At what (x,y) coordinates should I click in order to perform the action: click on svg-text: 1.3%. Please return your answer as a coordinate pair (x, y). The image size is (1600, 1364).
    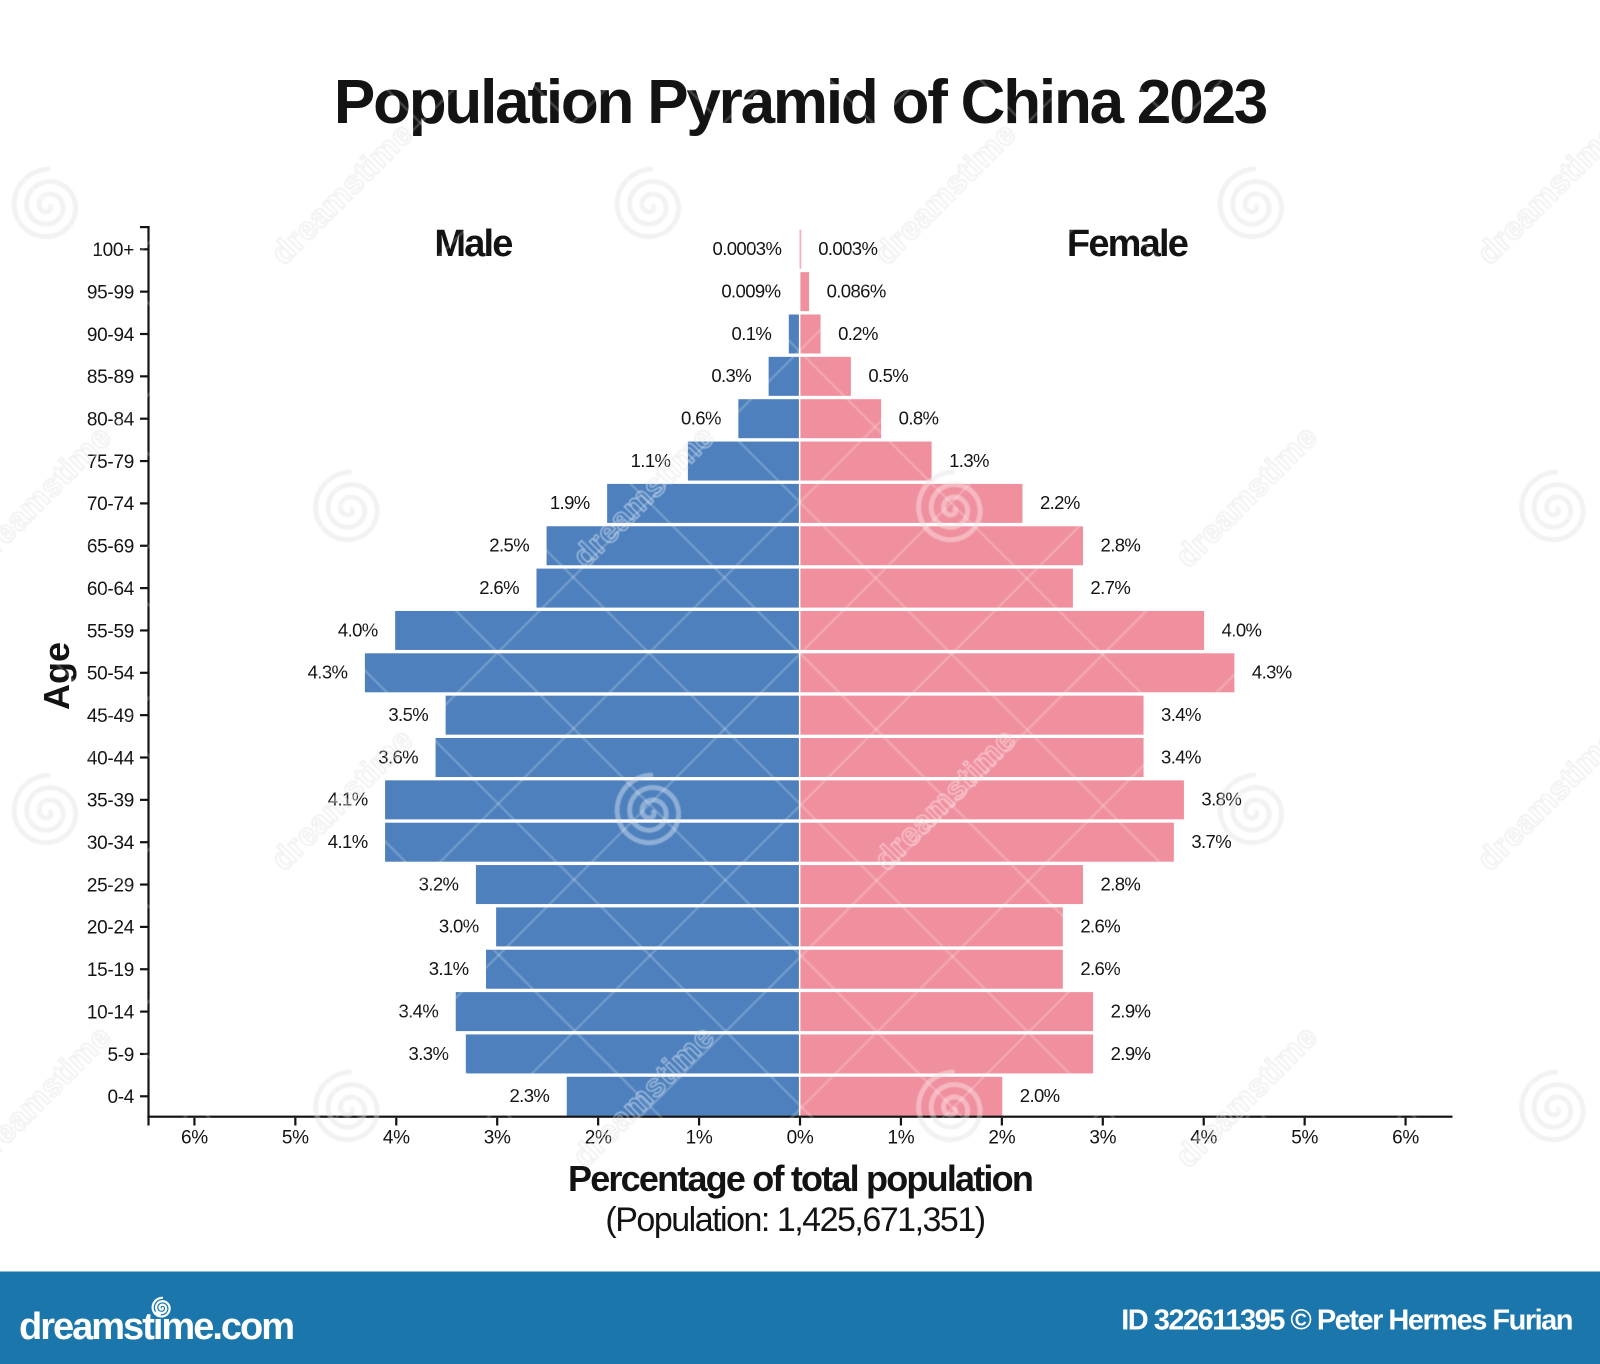
    Looking at the image, I should click on (969, 460).